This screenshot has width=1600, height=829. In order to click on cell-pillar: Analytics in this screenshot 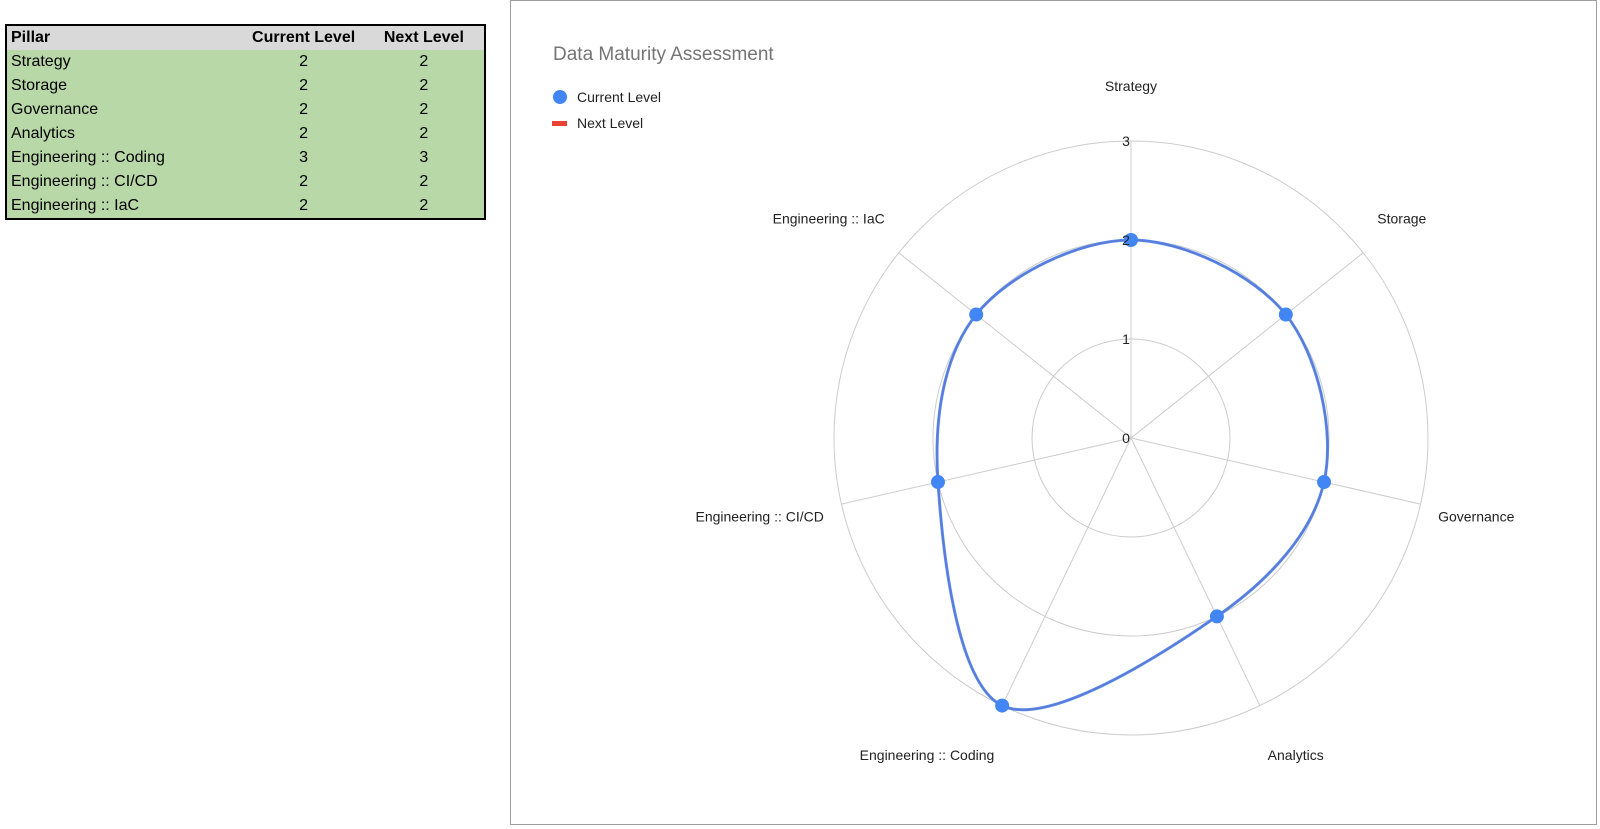, I will do `click(43, 133)`.